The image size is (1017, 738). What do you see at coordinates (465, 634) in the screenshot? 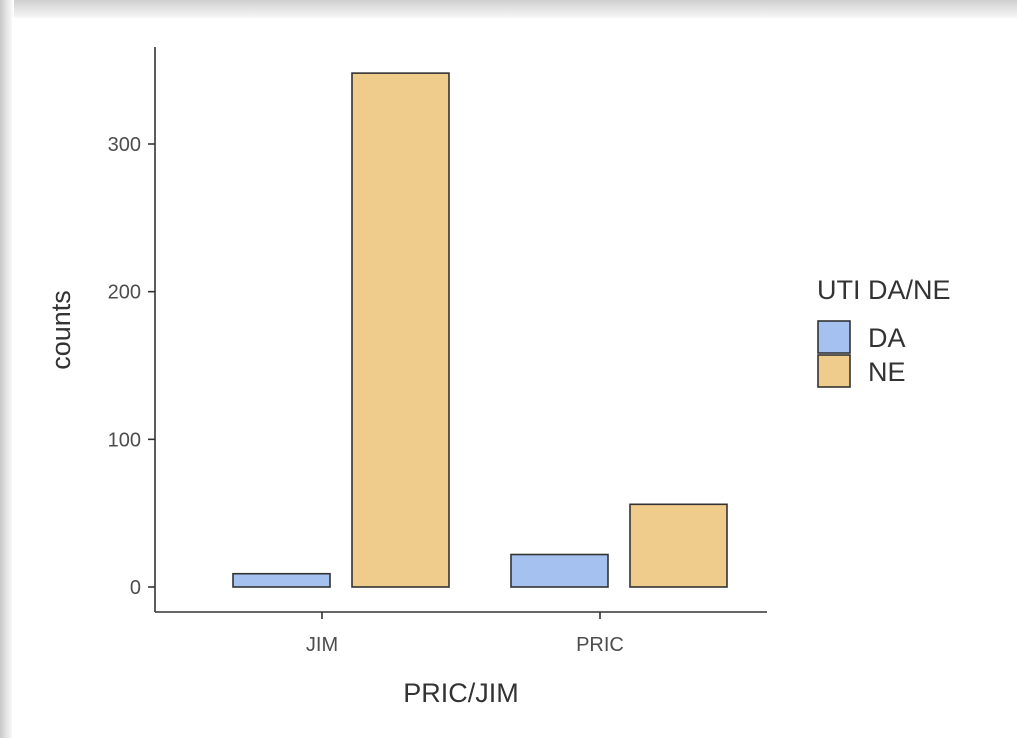
I see `x-ticks-layer: JIM PRIC` at bounding box center [465, 634].